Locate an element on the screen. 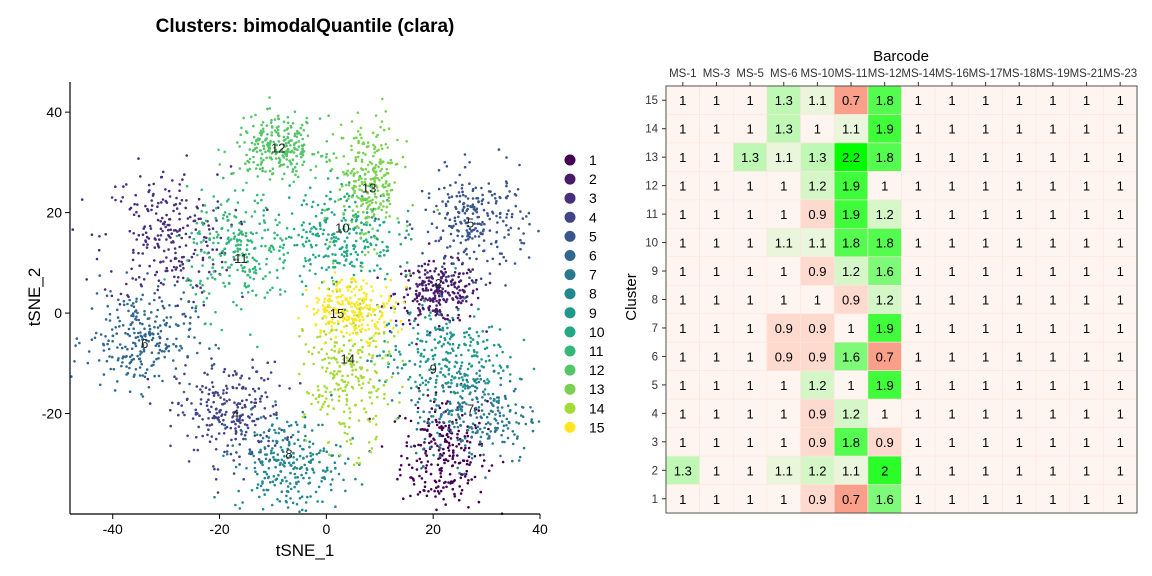 The image size is (1152, 576). heatmap-cell-value: 0.9 is located at coordinates (817, 413).